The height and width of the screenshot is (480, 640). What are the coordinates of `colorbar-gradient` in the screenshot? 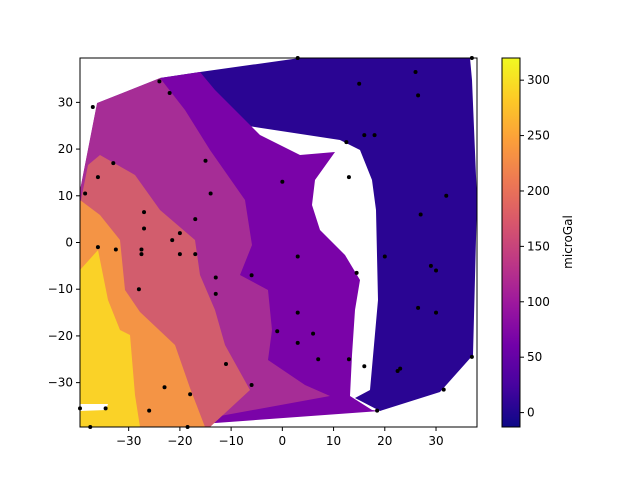 It's located at (511, 242).